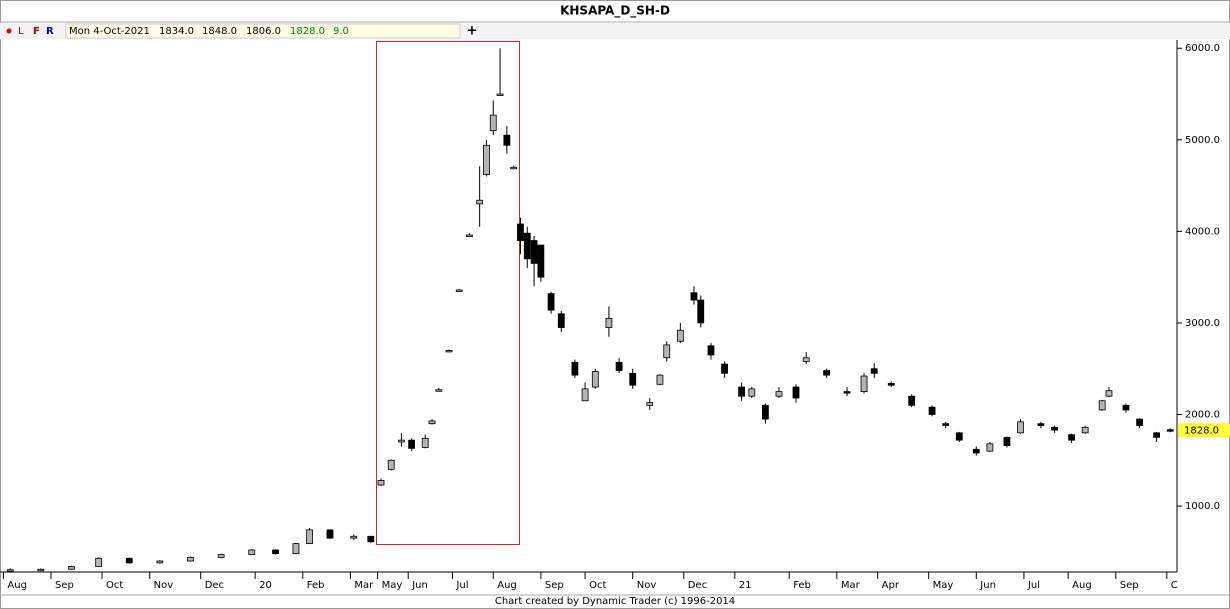  Describe the element at coordinates (265, 585) in the screenshot. I see `x-tick-label: 20` at that location.